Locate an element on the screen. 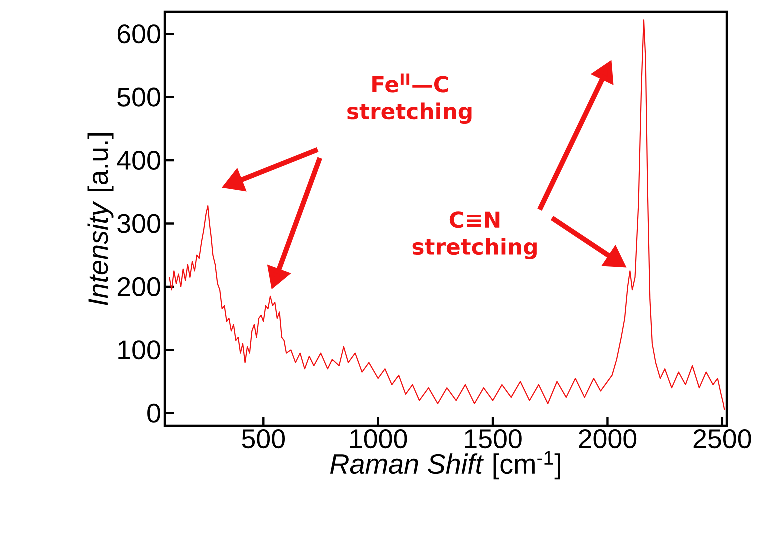 The image size is (768, 543). x-tick-label: 1000 is located at coordinates (379, 439).